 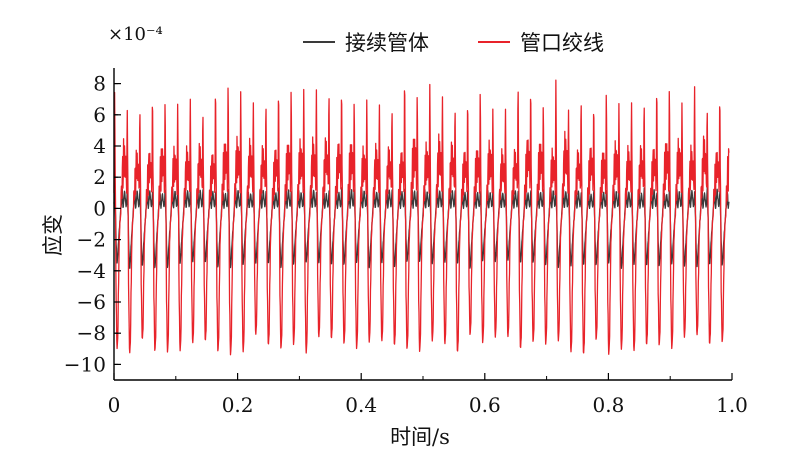 What do you see at coordinates (361, 405) in the screenshot?
I see `x-tick-label: 0.4` at bounding box center [361, 405].